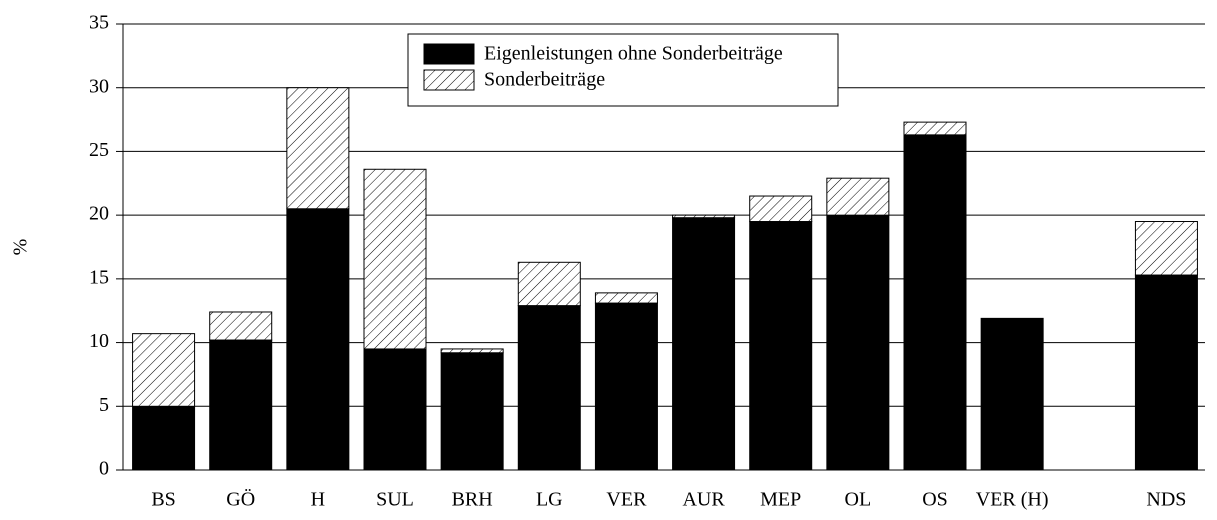 Image resolution: width=1217 pixels, height=520 pixels. Describe the element at coordinates (318, 500) in the screenshot. I see `x-tick-label: H` at that location.